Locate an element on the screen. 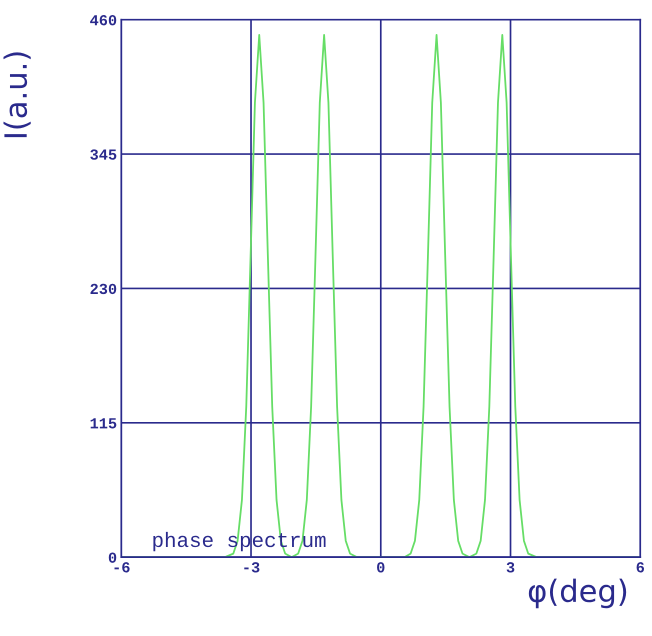 This screenshot has height=636, width=652. y-tick-label: 115 is located at coordinates (103, 423).